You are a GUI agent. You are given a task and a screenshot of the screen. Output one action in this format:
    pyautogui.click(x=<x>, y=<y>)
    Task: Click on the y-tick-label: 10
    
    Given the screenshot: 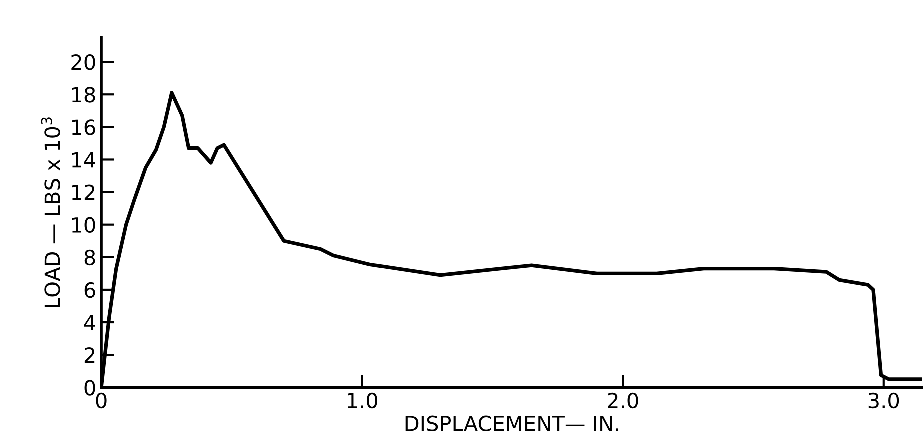 What is the action you would take?
    pyautogui.click(x=84, y=225)
    